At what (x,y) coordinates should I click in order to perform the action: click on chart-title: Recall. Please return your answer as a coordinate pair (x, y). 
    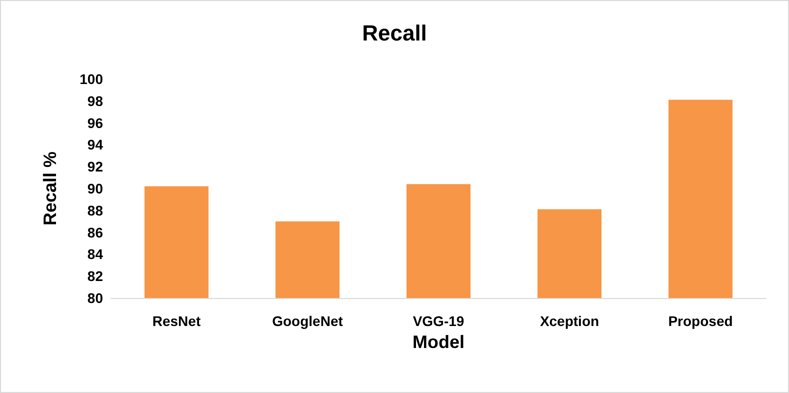
    Looking at the image, I should click on (394, 33).